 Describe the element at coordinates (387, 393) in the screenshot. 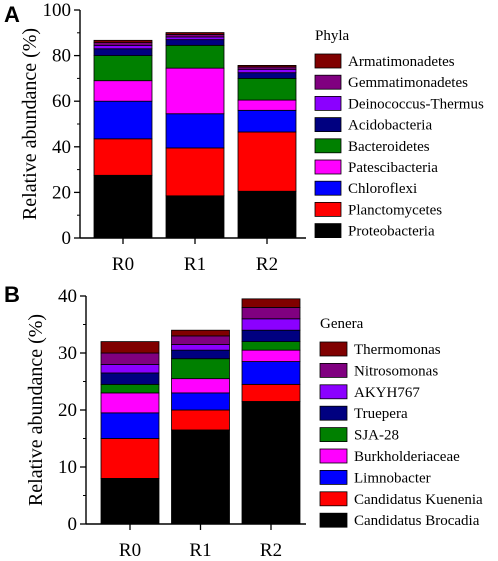

I see `legend-entry: AKYH767` at that location.